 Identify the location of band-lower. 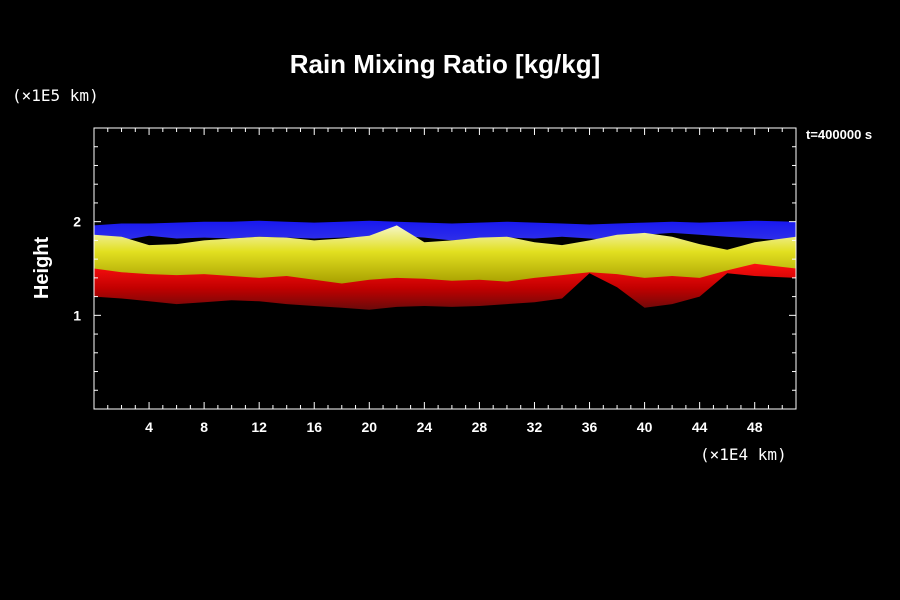
(445, 286).